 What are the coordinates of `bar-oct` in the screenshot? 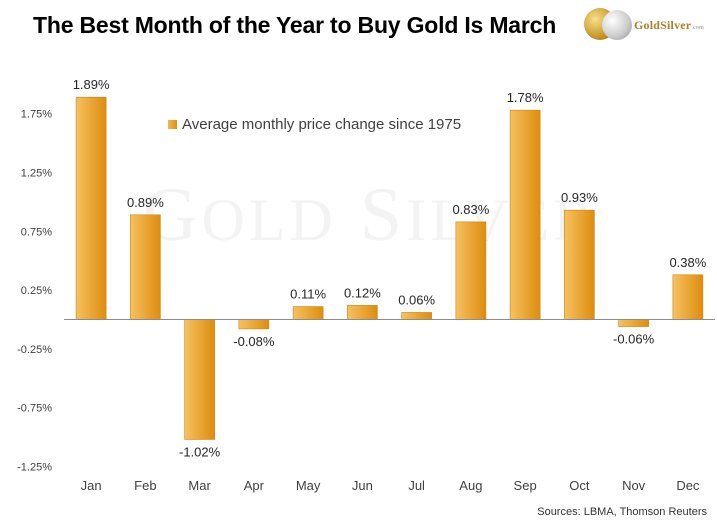 It's located at (579, 264).